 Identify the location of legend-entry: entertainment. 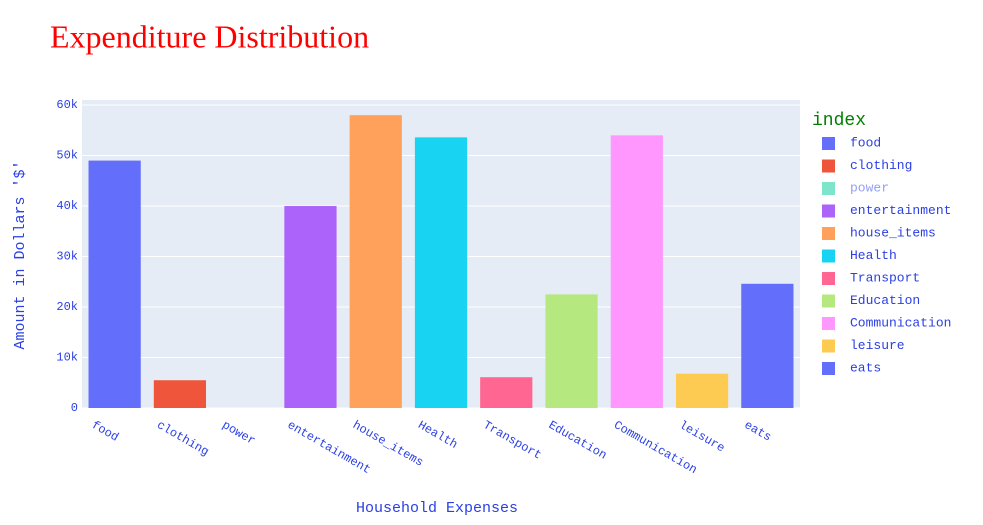
(900, 210).